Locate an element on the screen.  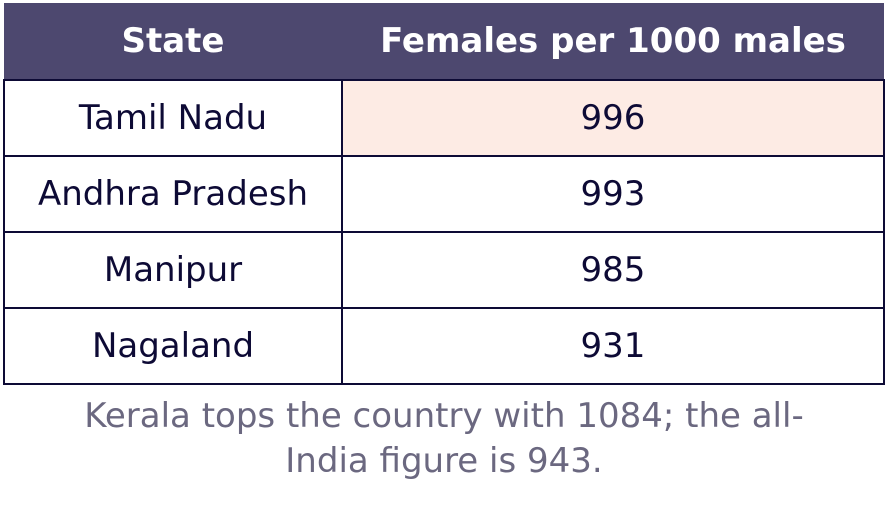
table-cell: Manipur is located at coordinates (173, 270).